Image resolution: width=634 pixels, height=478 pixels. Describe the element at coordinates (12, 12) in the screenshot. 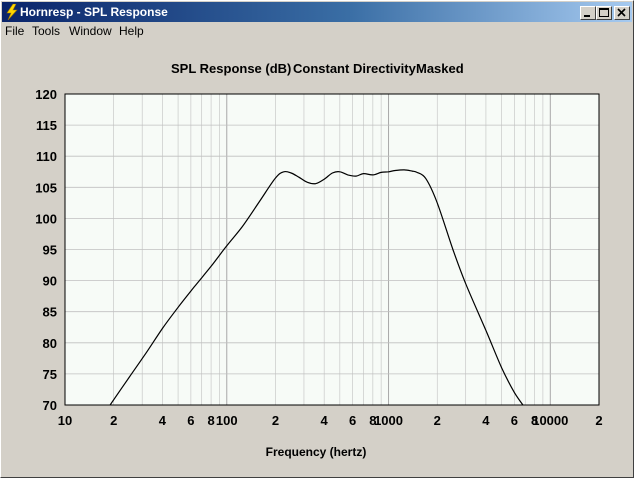

I see `lightning-bolt-icon` at that location.